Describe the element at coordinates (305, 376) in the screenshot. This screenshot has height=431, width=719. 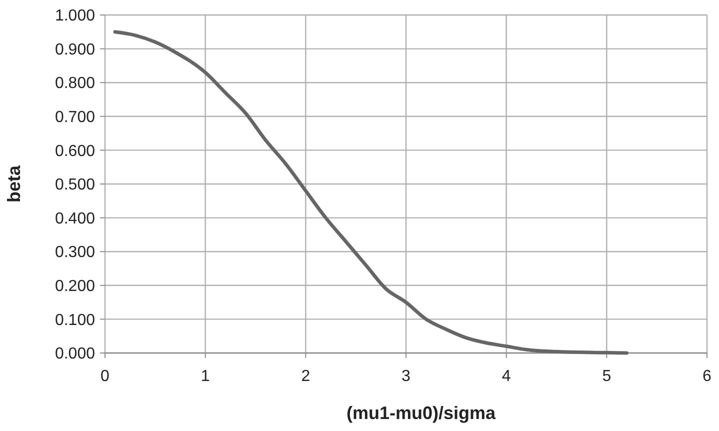
I see `x-tick-label: 2` at that location.